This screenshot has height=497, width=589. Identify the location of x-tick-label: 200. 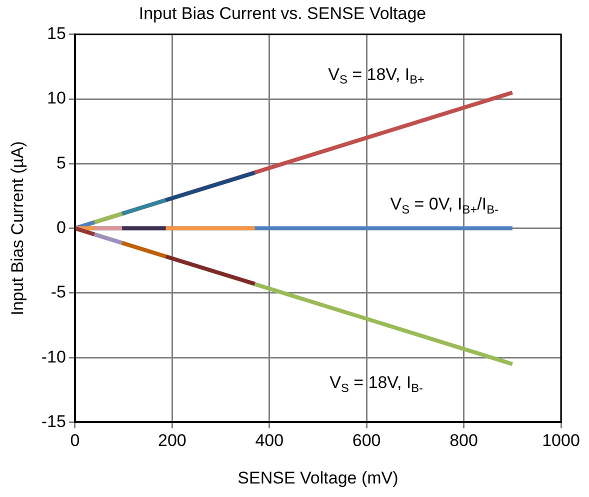
(172, 440).